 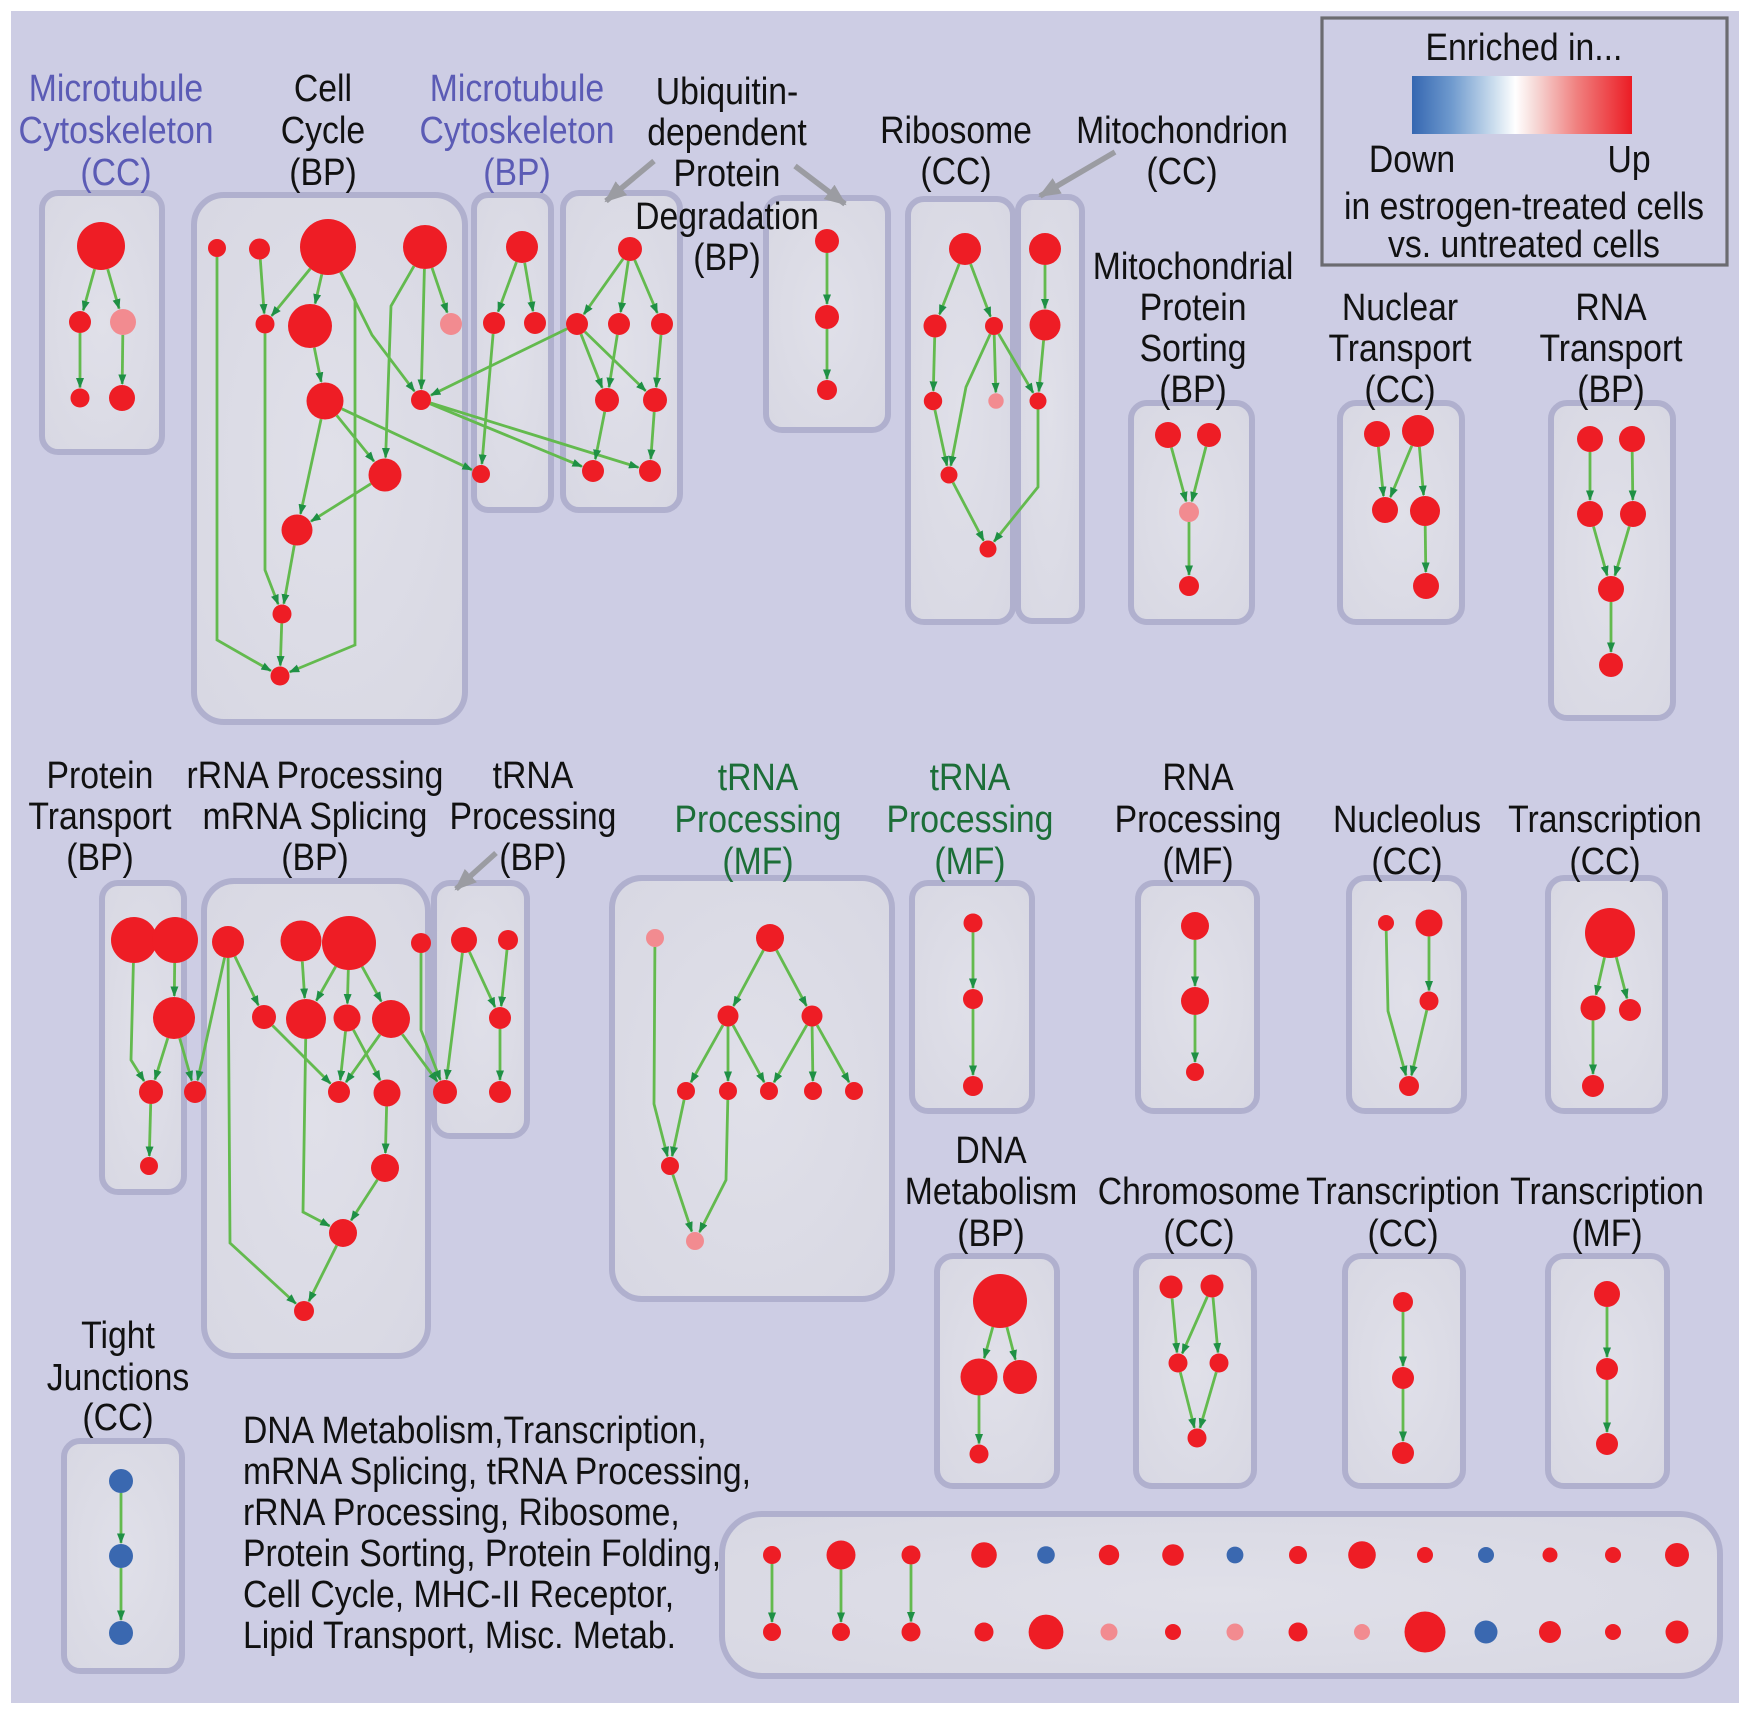 I want to click on svg-text: in estrogen-treated cells, so click(x=1524, y=205).